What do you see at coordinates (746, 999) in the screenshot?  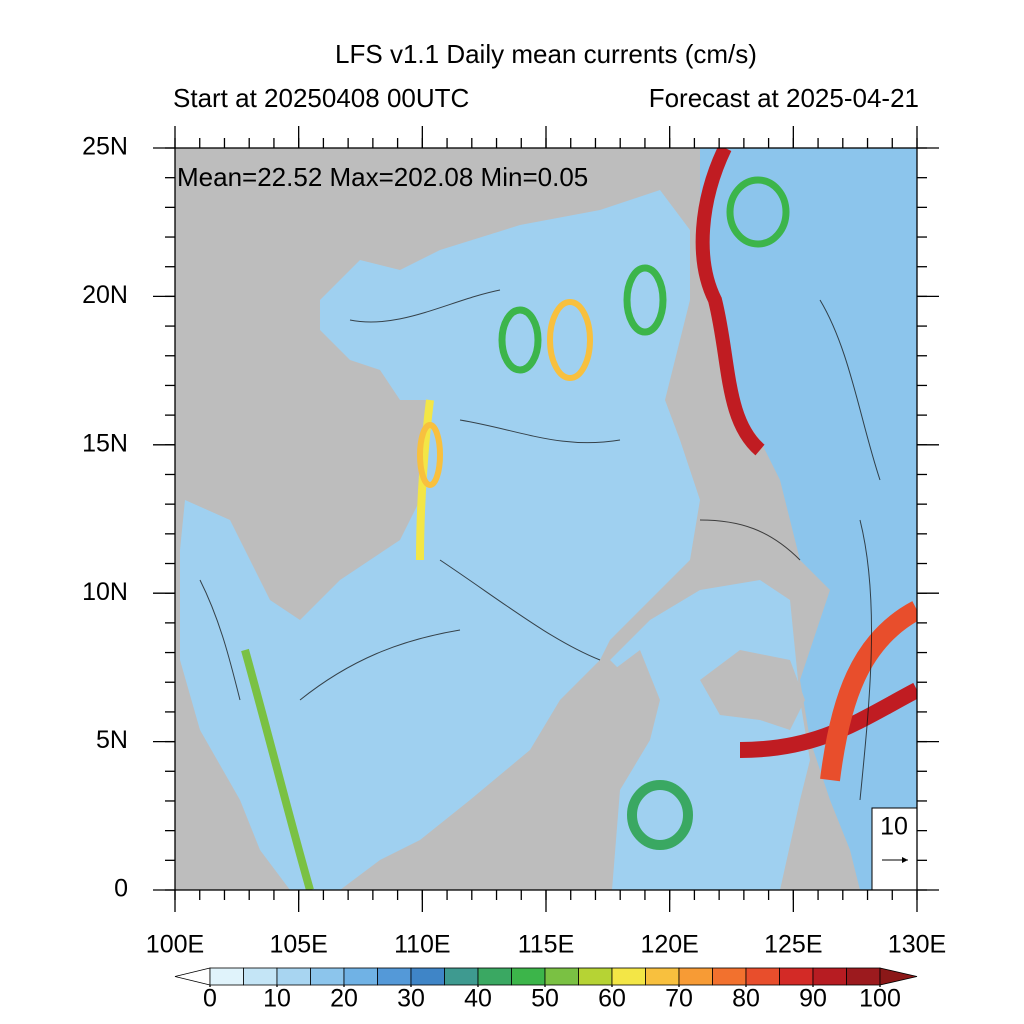 I see `colorbar-tick-label: 80` at bounding box center [746, 999].